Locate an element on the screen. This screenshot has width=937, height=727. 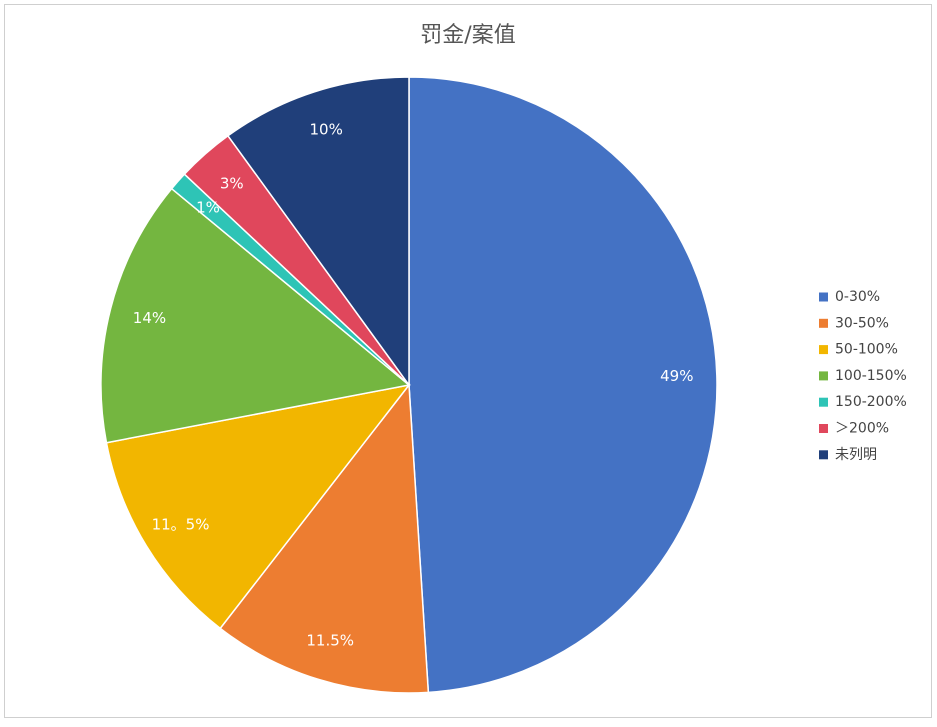
chart-title: 罚金/案值 is located at coordinates (467, 35).